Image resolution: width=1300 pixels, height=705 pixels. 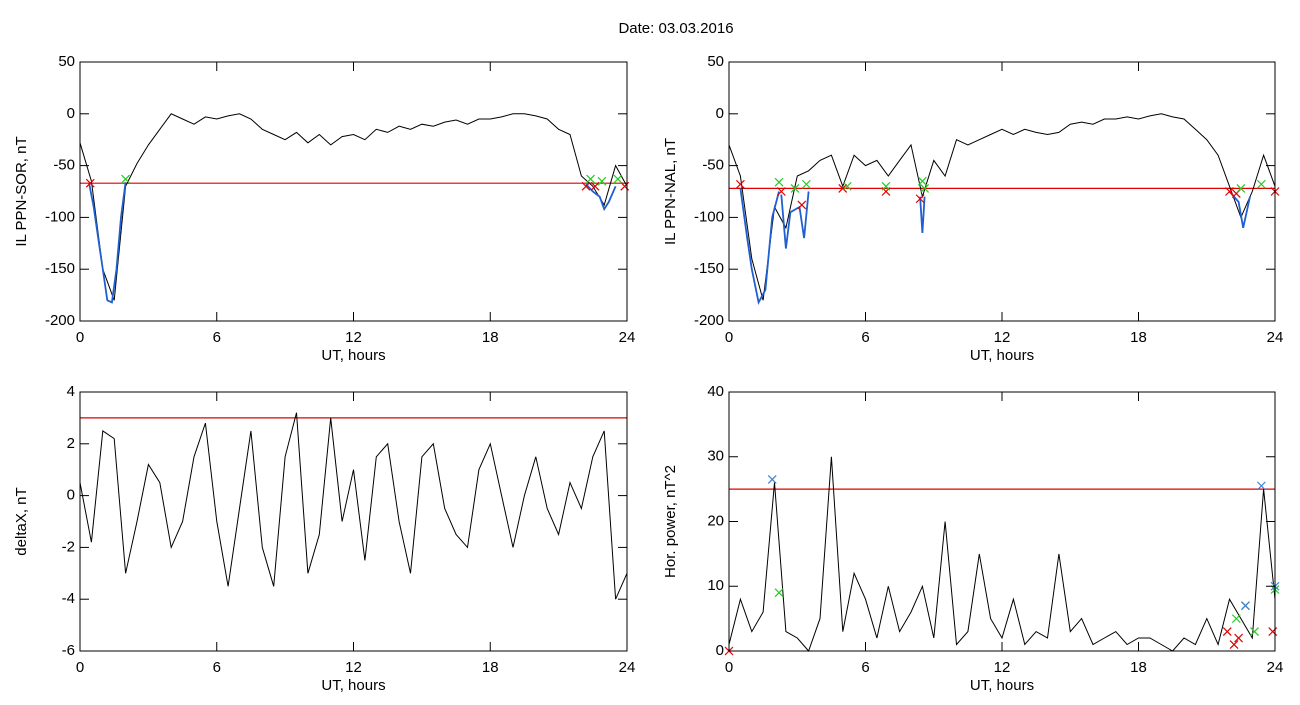 What do you see at coordinates (715, 585) in the screenshot?
I see `y-tick-label: 10` at bounding box center [715, 585].